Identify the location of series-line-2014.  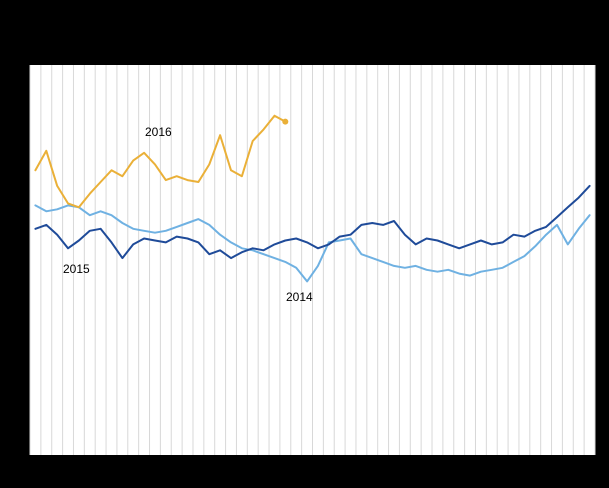
(312, 243).